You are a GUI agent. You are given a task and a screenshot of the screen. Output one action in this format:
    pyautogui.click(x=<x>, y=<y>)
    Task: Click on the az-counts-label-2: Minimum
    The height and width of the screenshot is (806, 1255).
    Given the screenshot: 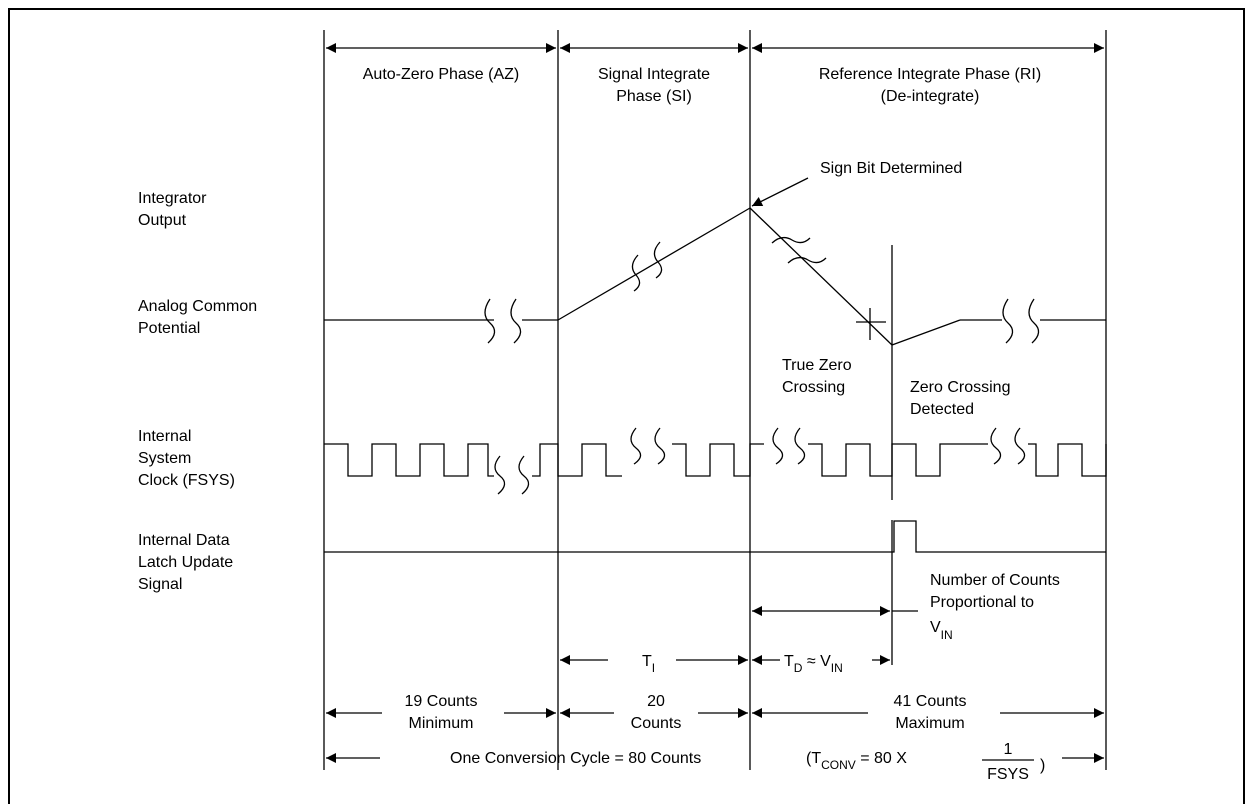 What is the action you would take?
    pyautogui.click(x=441, y=723)
    